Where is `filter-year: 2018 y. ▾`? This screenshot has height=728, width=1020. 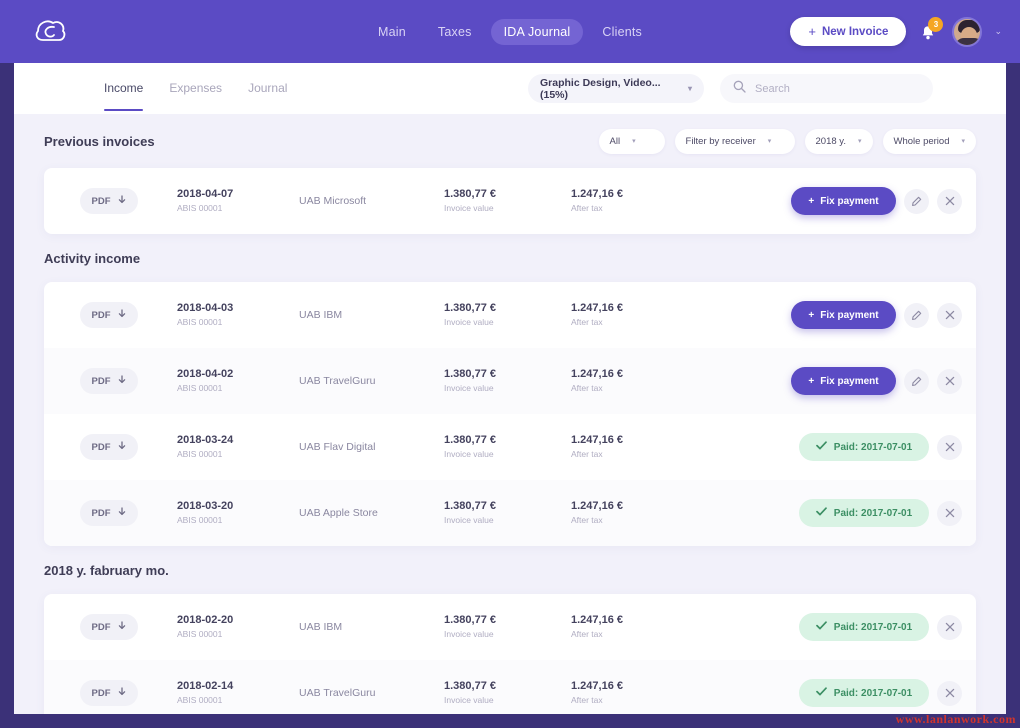
filter-year: 2018 y. ▾ is located at coordinates (838, 141).